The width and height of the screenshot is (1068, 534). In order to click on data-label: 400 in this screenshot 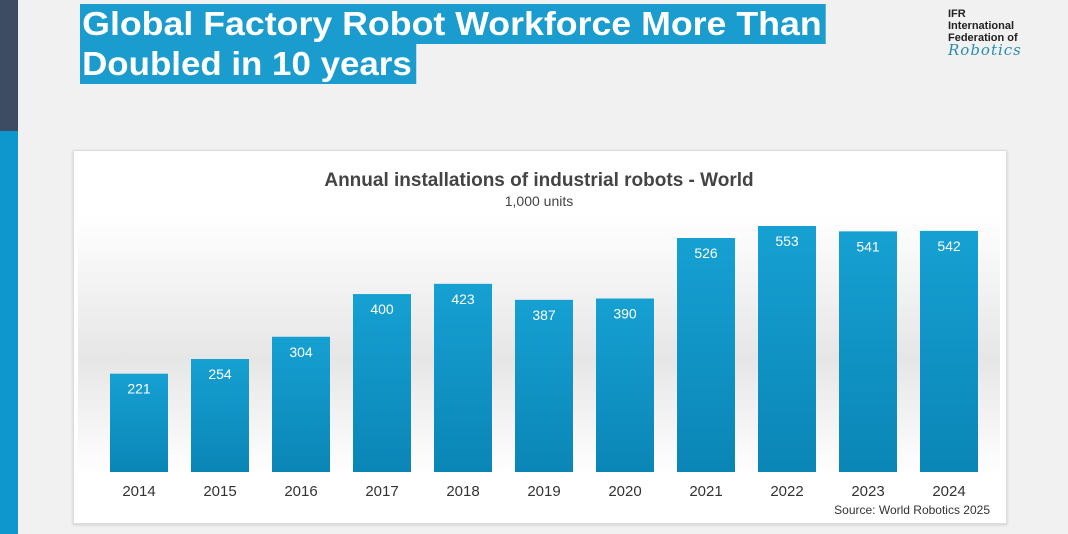, I will do `click(382, 309)`.